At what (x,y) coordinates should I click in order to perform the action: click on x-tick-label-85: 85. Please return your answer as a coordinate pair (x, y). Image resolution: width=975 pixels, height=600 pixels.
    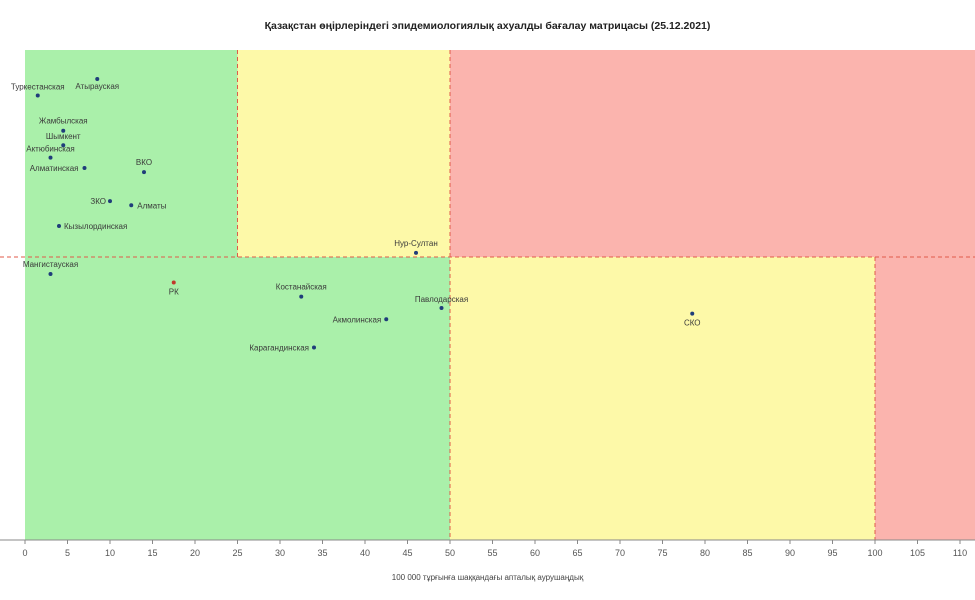
    Looking at the image, I should click on (747, 553).